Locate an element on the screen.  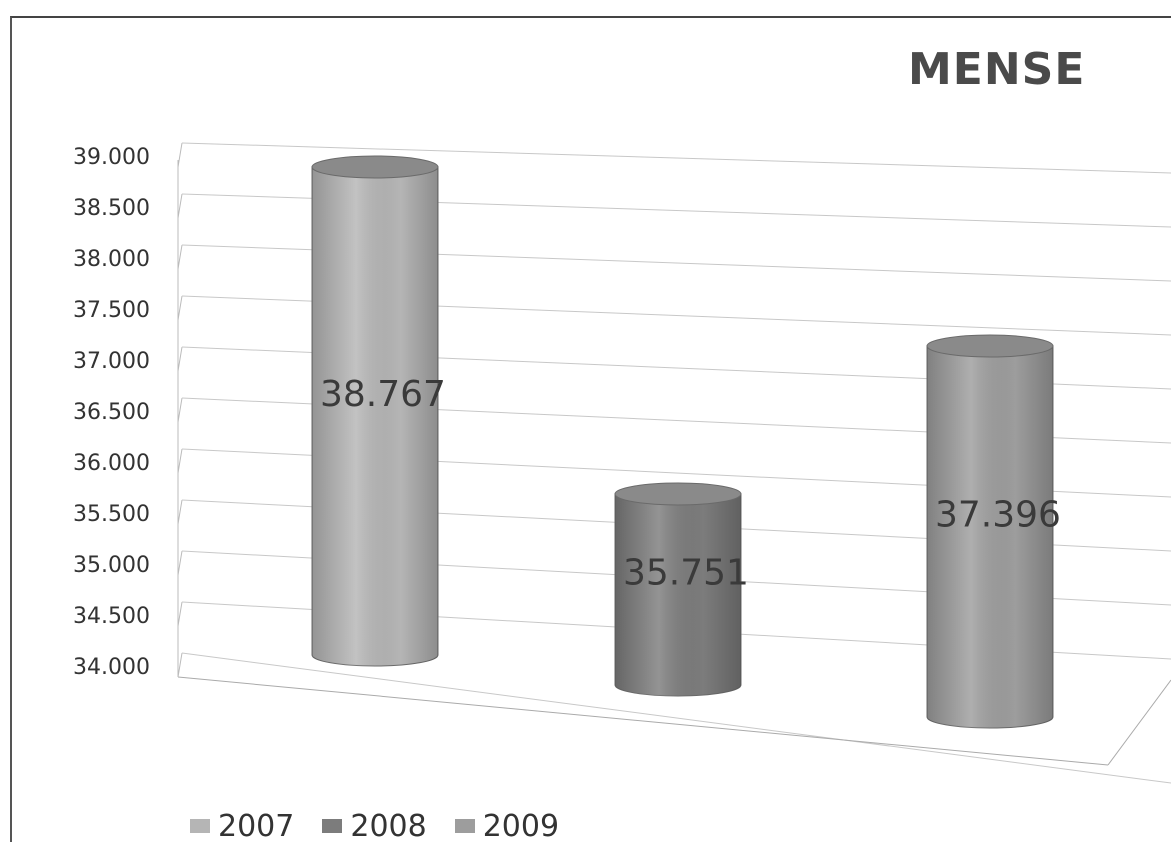
y-tick-label: 37.500 is located at coordinates (111, 310).